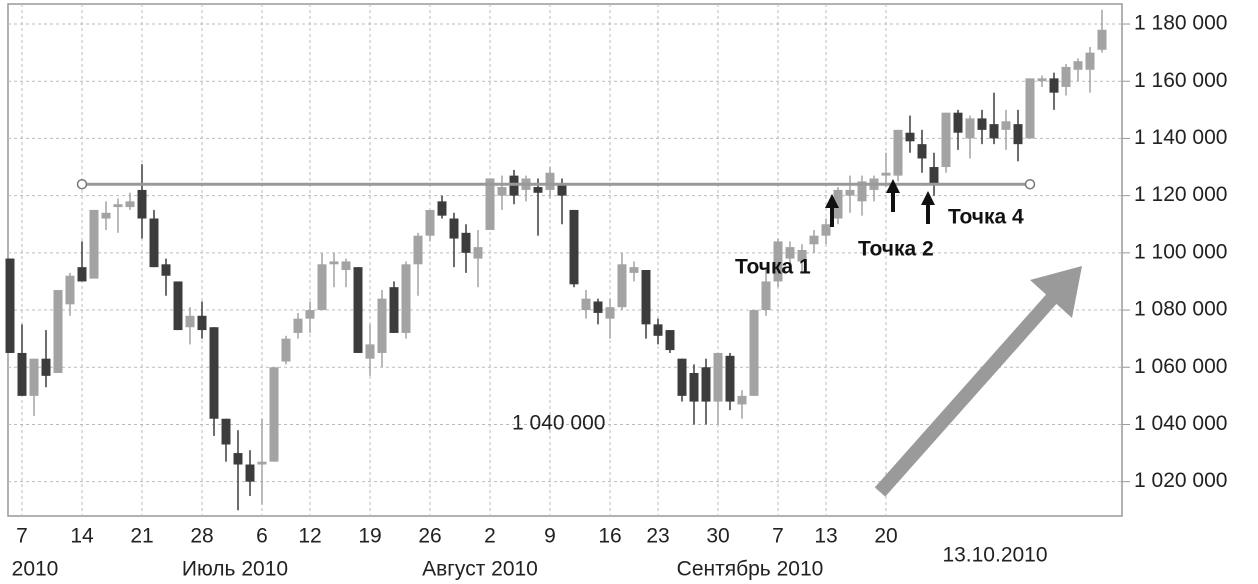  What do you see at coordinates (1180, 480) in the screenshot?
I see `y-tick-label: 1 020 000` at bounding box center [1180, 480].